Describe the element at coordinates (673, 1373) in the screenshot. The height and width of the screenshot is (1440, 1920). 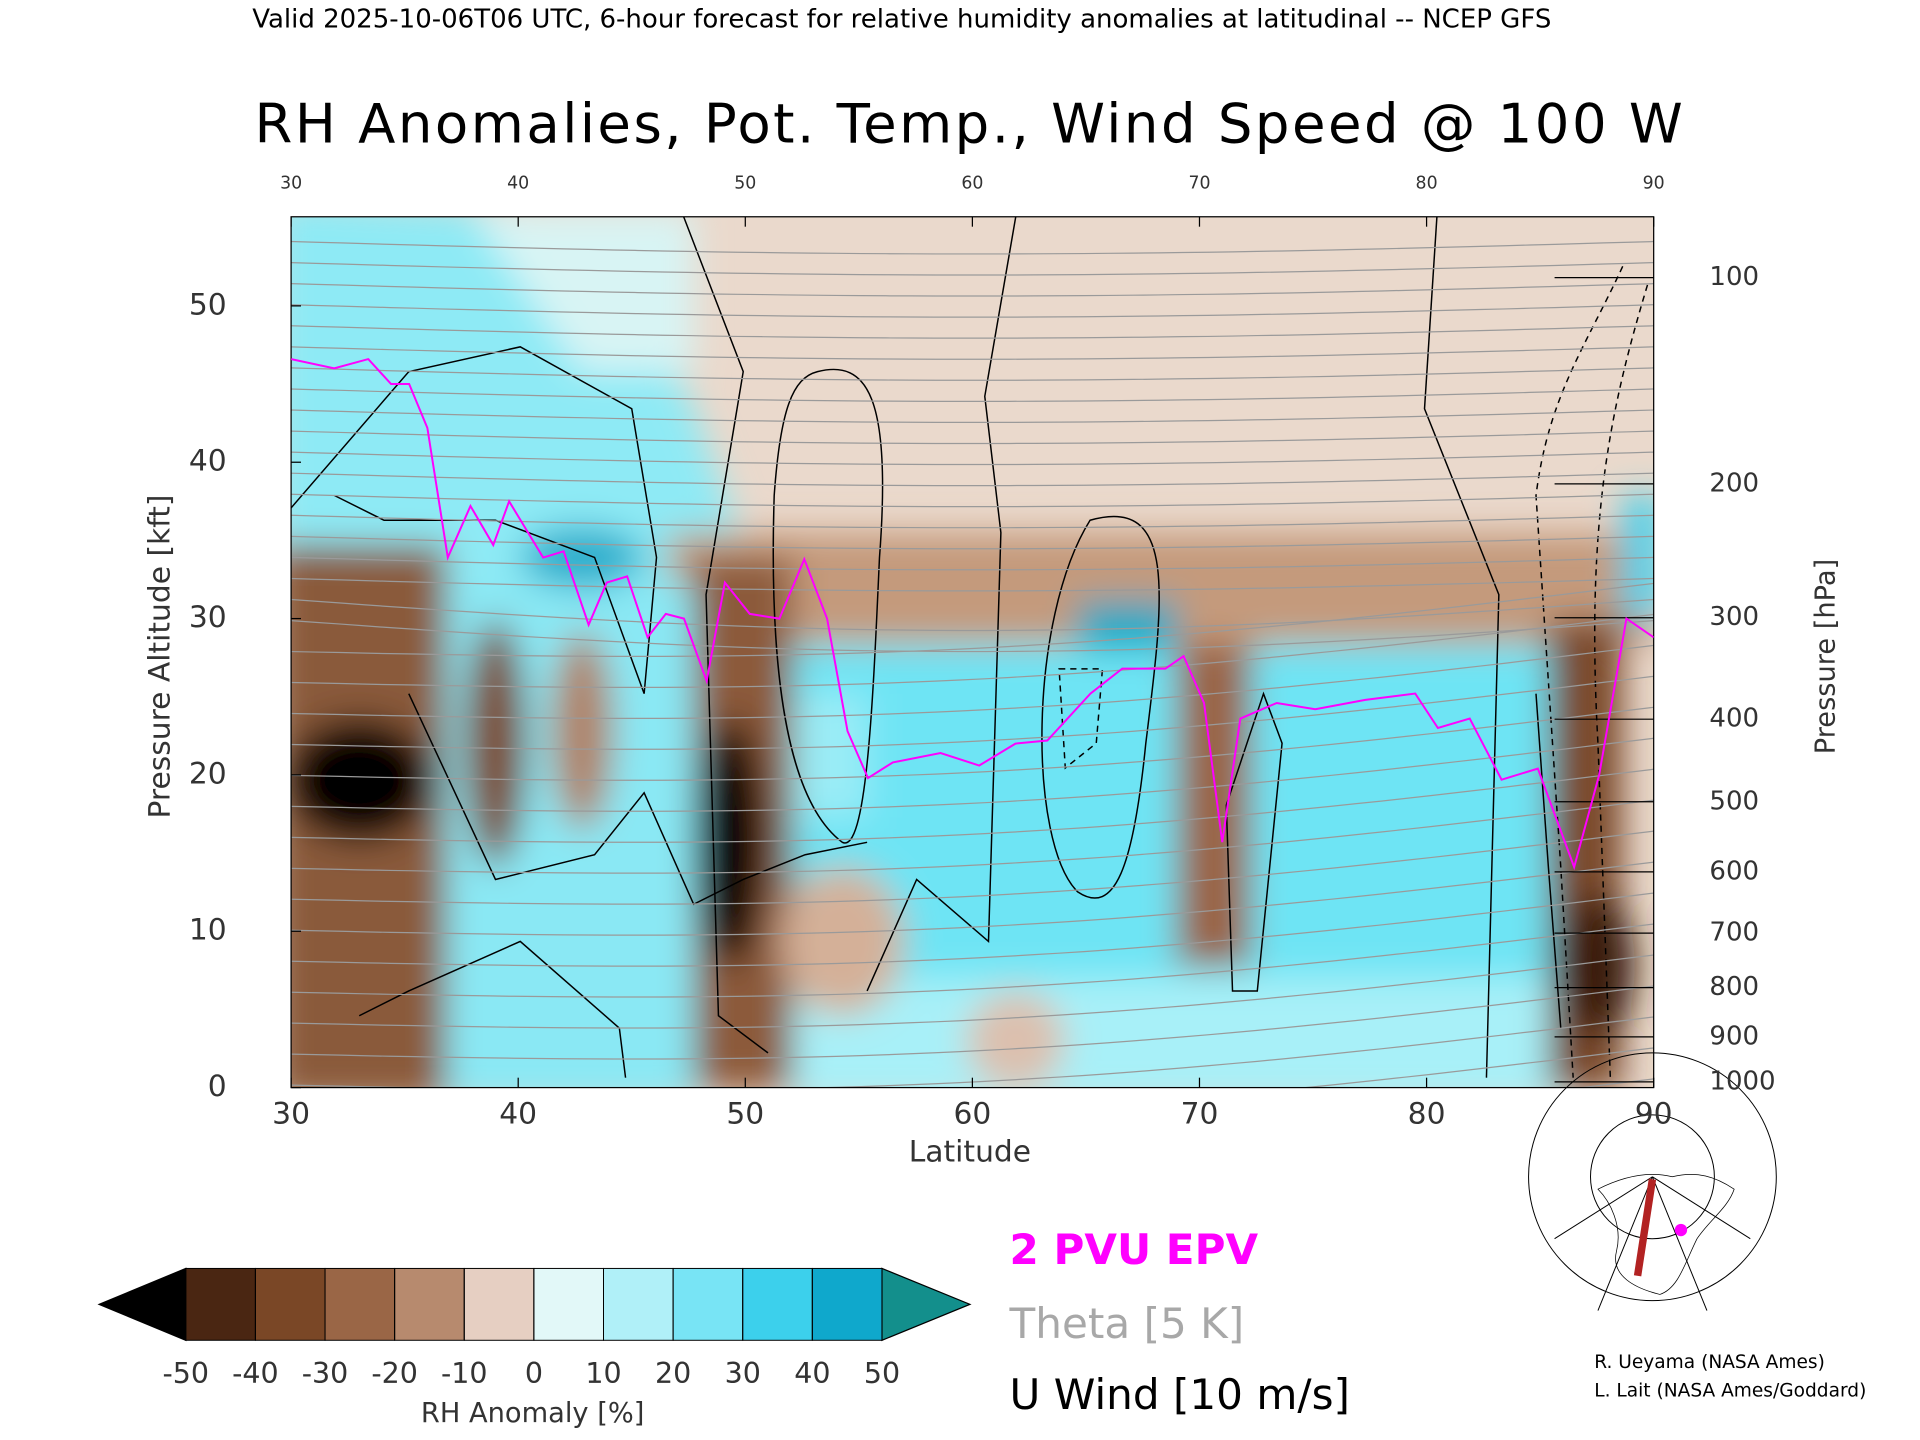
I see `colorbar-tick-label: 20` at that location.